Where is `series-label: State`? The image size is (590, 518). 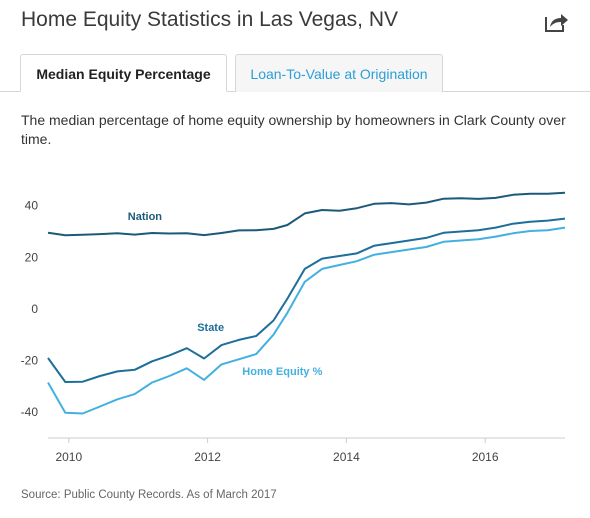 series-label: State is located at coordinates (210, 328).